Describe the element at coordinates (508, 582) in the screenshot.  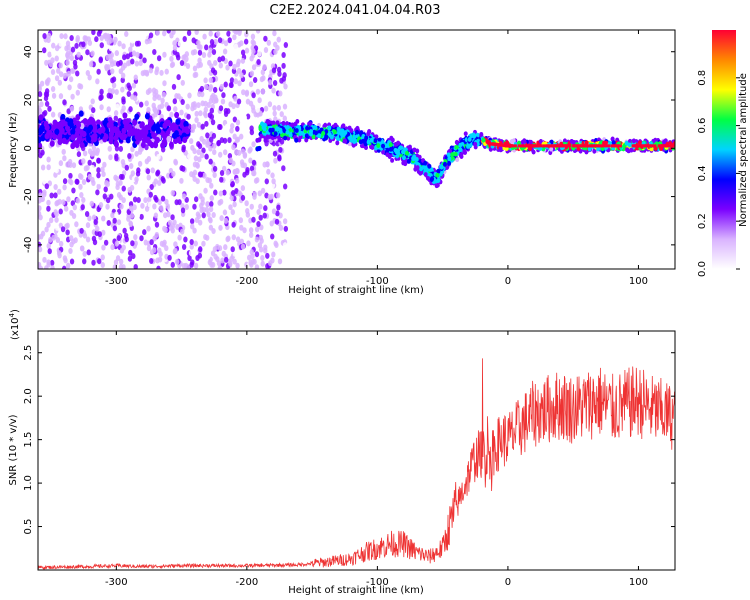
I see `snr-x-tick-label: 0` at that location.